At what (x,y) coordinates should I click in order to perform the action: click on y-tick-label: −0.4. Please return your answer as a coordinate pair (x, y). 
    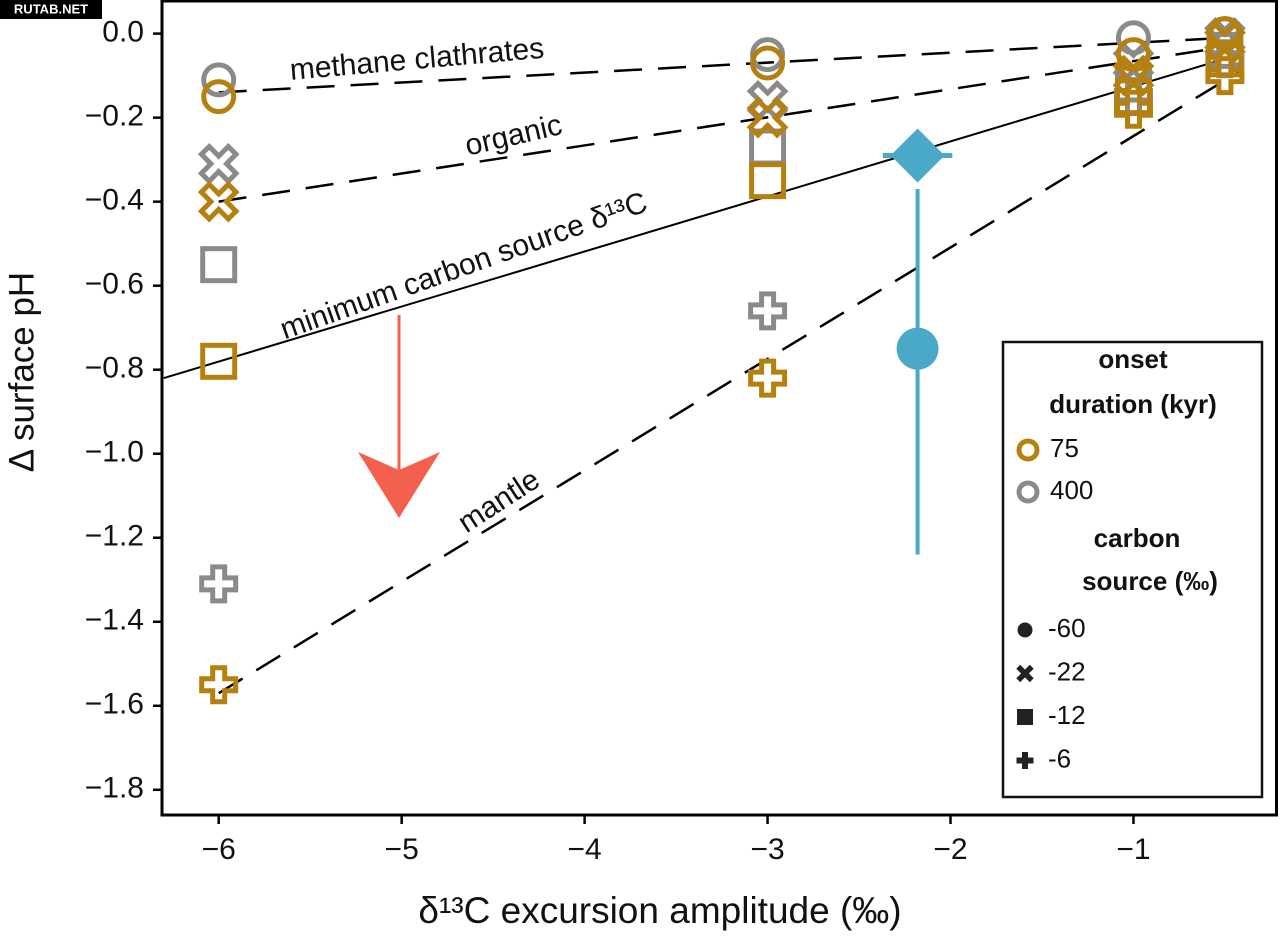
    Looking at the image, I should click on (114, 200).